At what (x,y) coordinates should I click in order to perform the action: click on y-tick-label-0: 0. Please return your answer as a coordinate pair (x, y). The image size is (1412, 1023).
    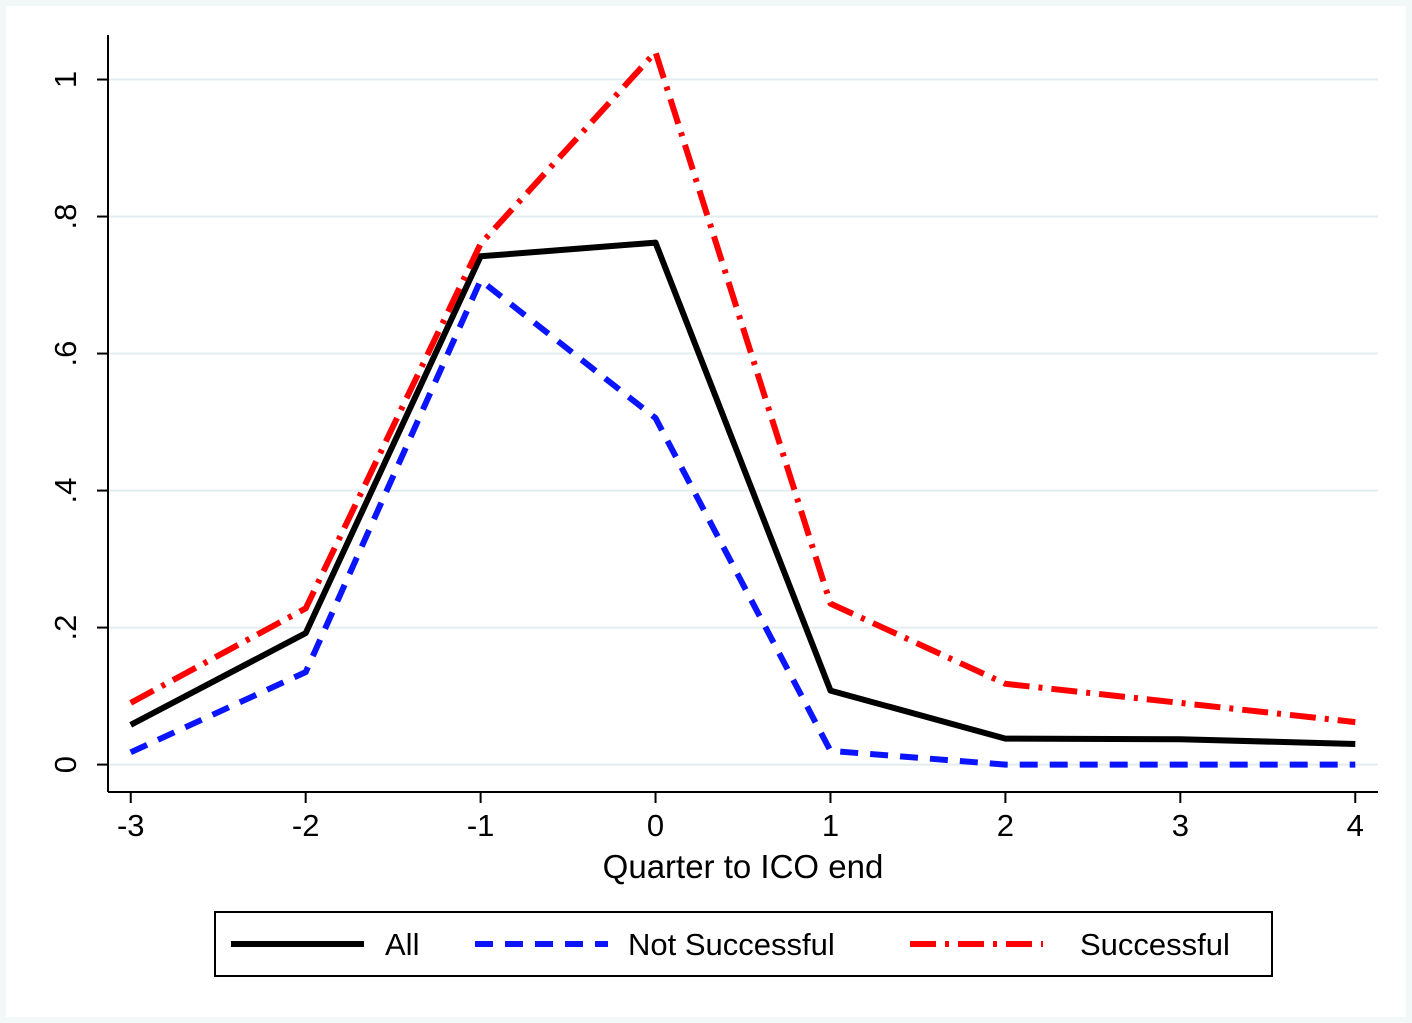
    Looking at the image, I should click on (65, 764).